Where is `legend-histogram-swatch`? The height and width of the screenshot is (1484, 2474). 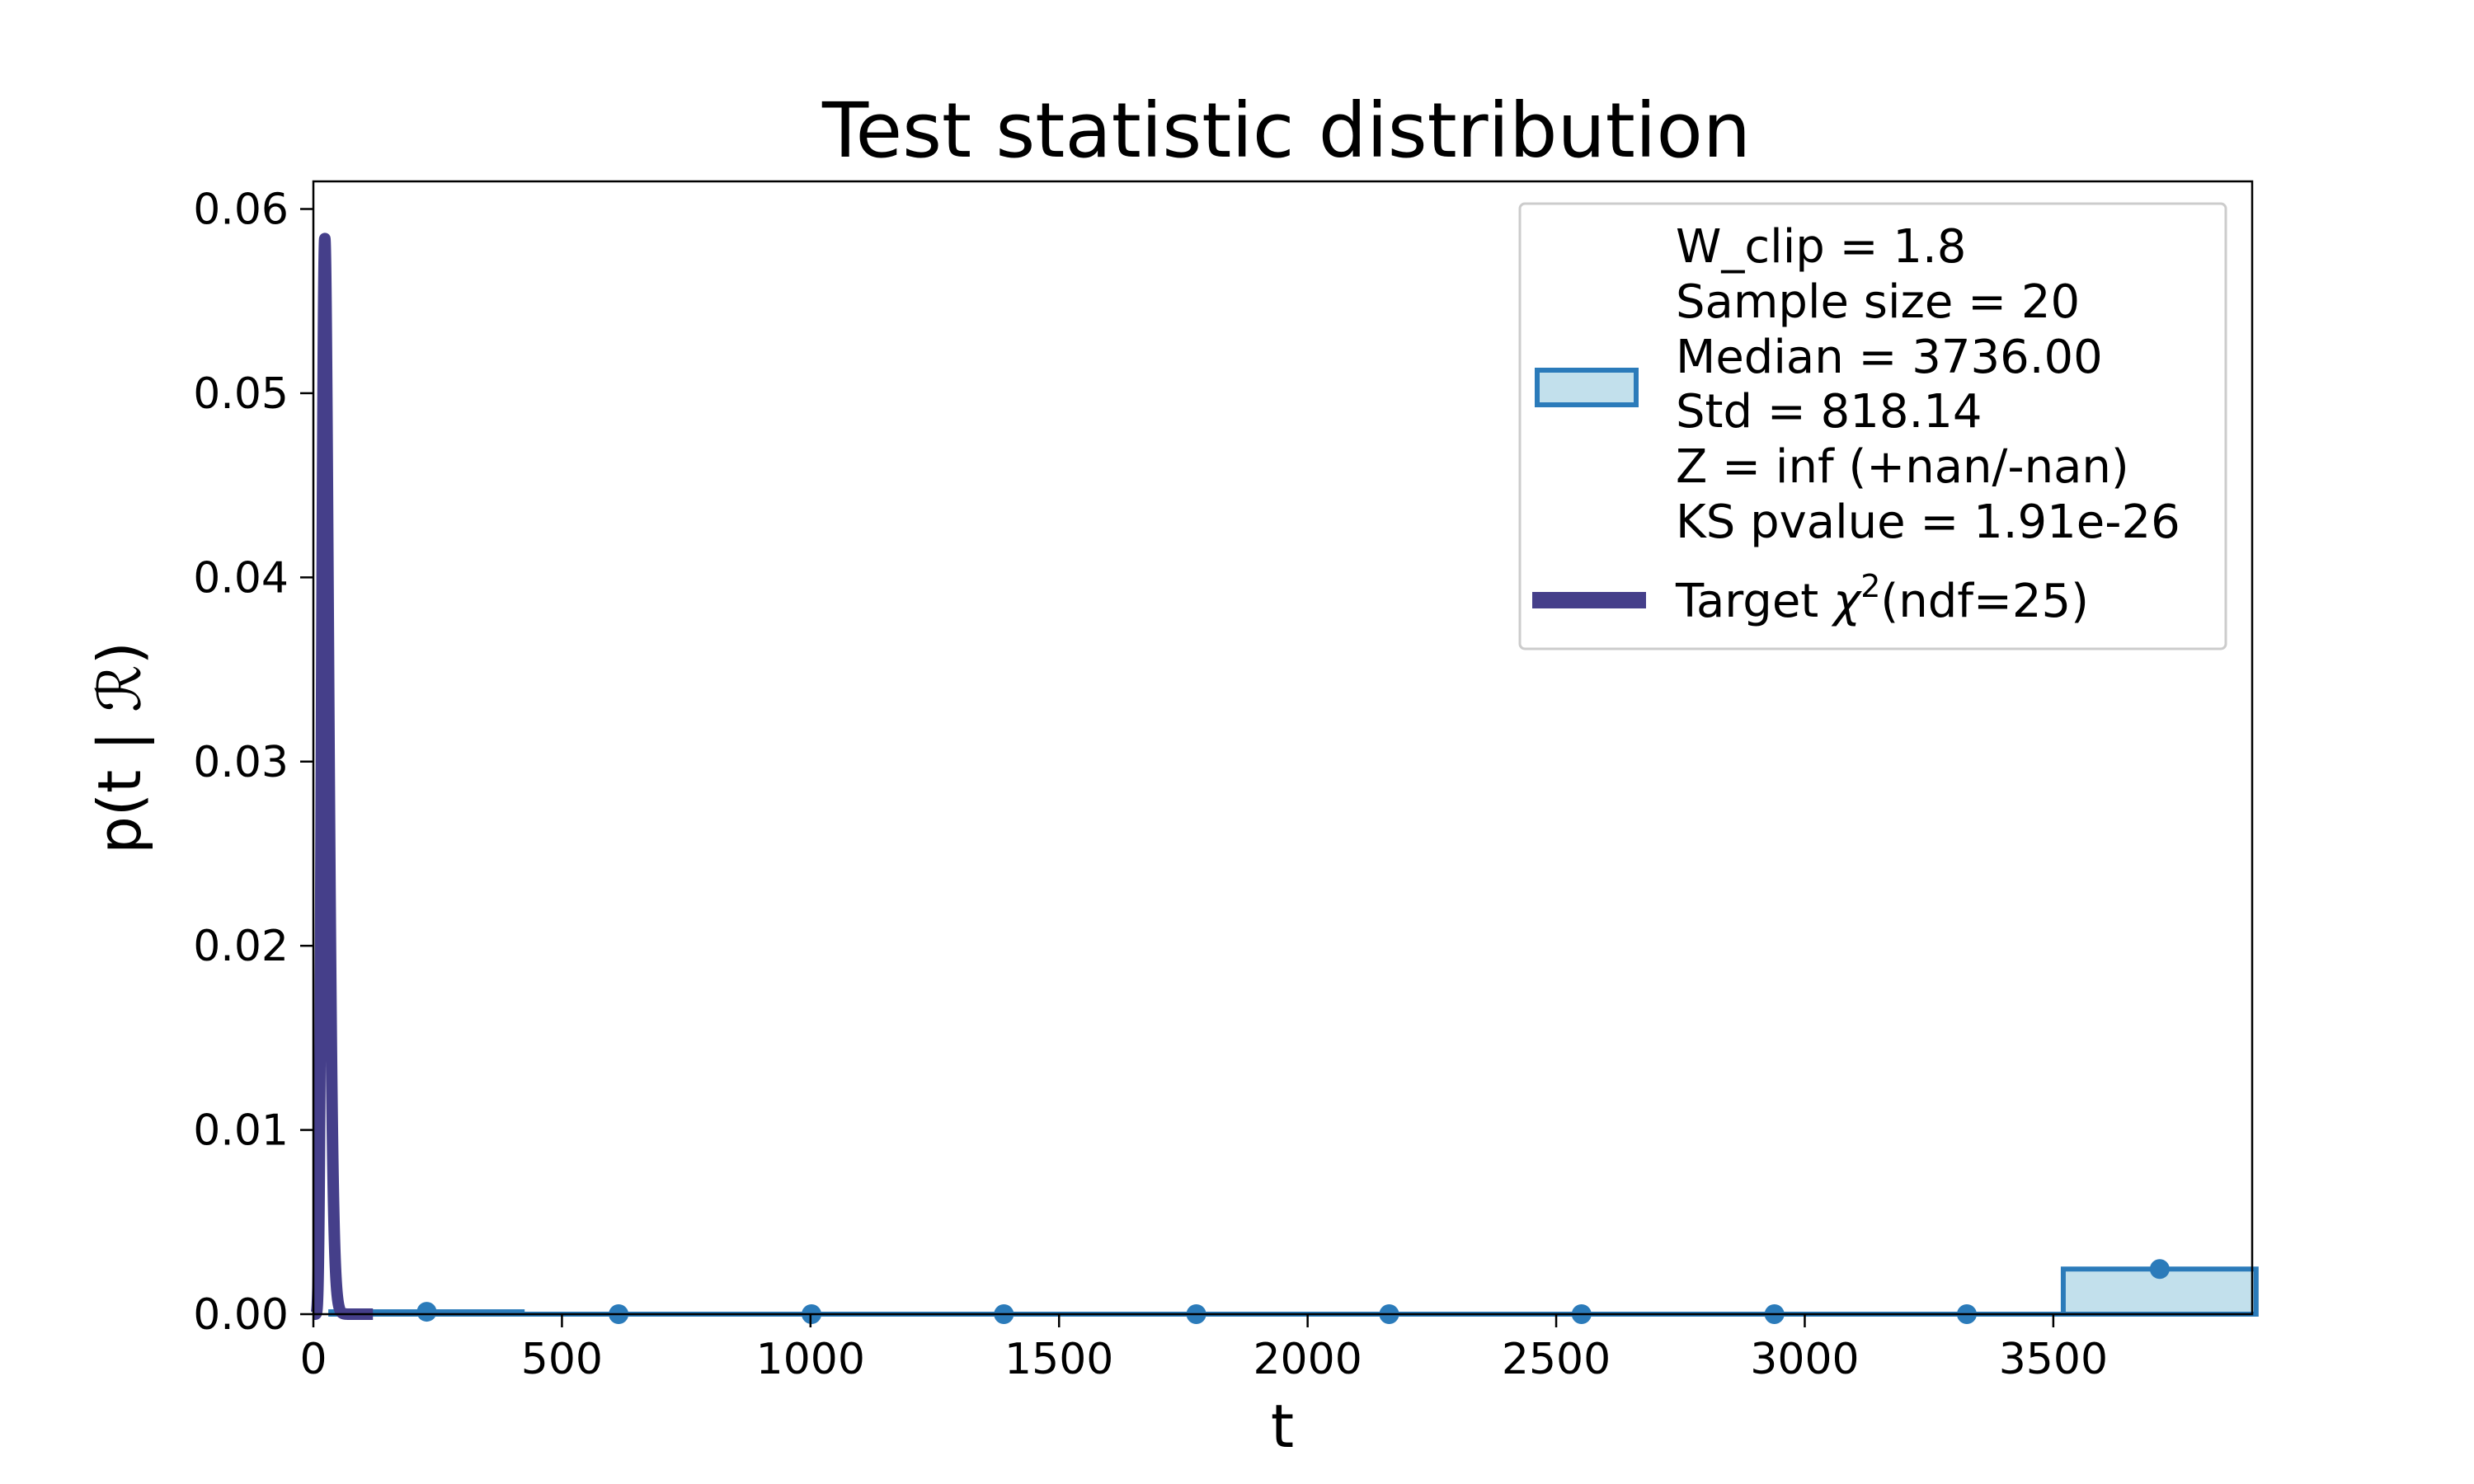 legend-histogram-swatch is located at coordinates (1587, 387).